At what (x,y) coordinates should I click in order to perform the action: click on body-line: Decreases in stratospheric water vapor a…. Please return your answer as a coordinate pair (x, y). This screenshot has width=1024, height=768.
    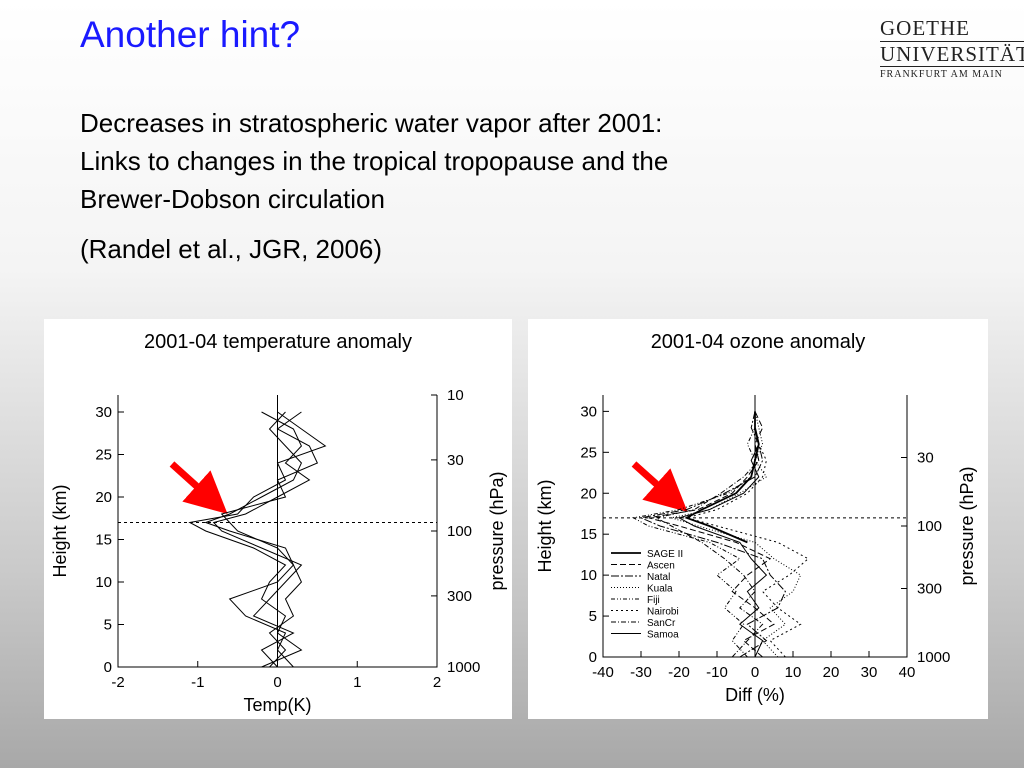
    Looking at the image, I should click on (371, 123).